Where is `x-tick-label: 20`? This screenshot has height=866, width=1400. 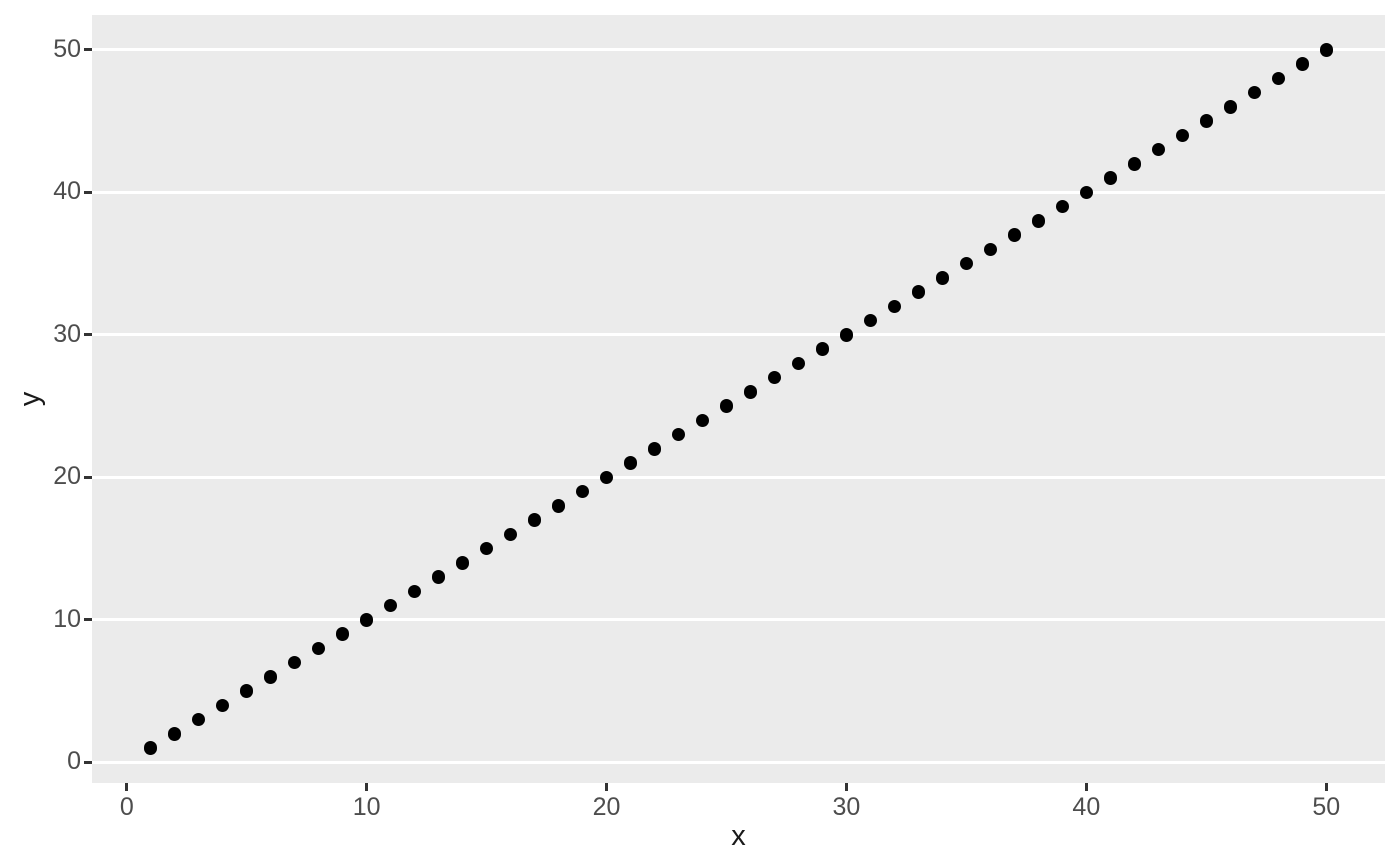
x-tick-label: 20 is located at coordinates (606, 807).